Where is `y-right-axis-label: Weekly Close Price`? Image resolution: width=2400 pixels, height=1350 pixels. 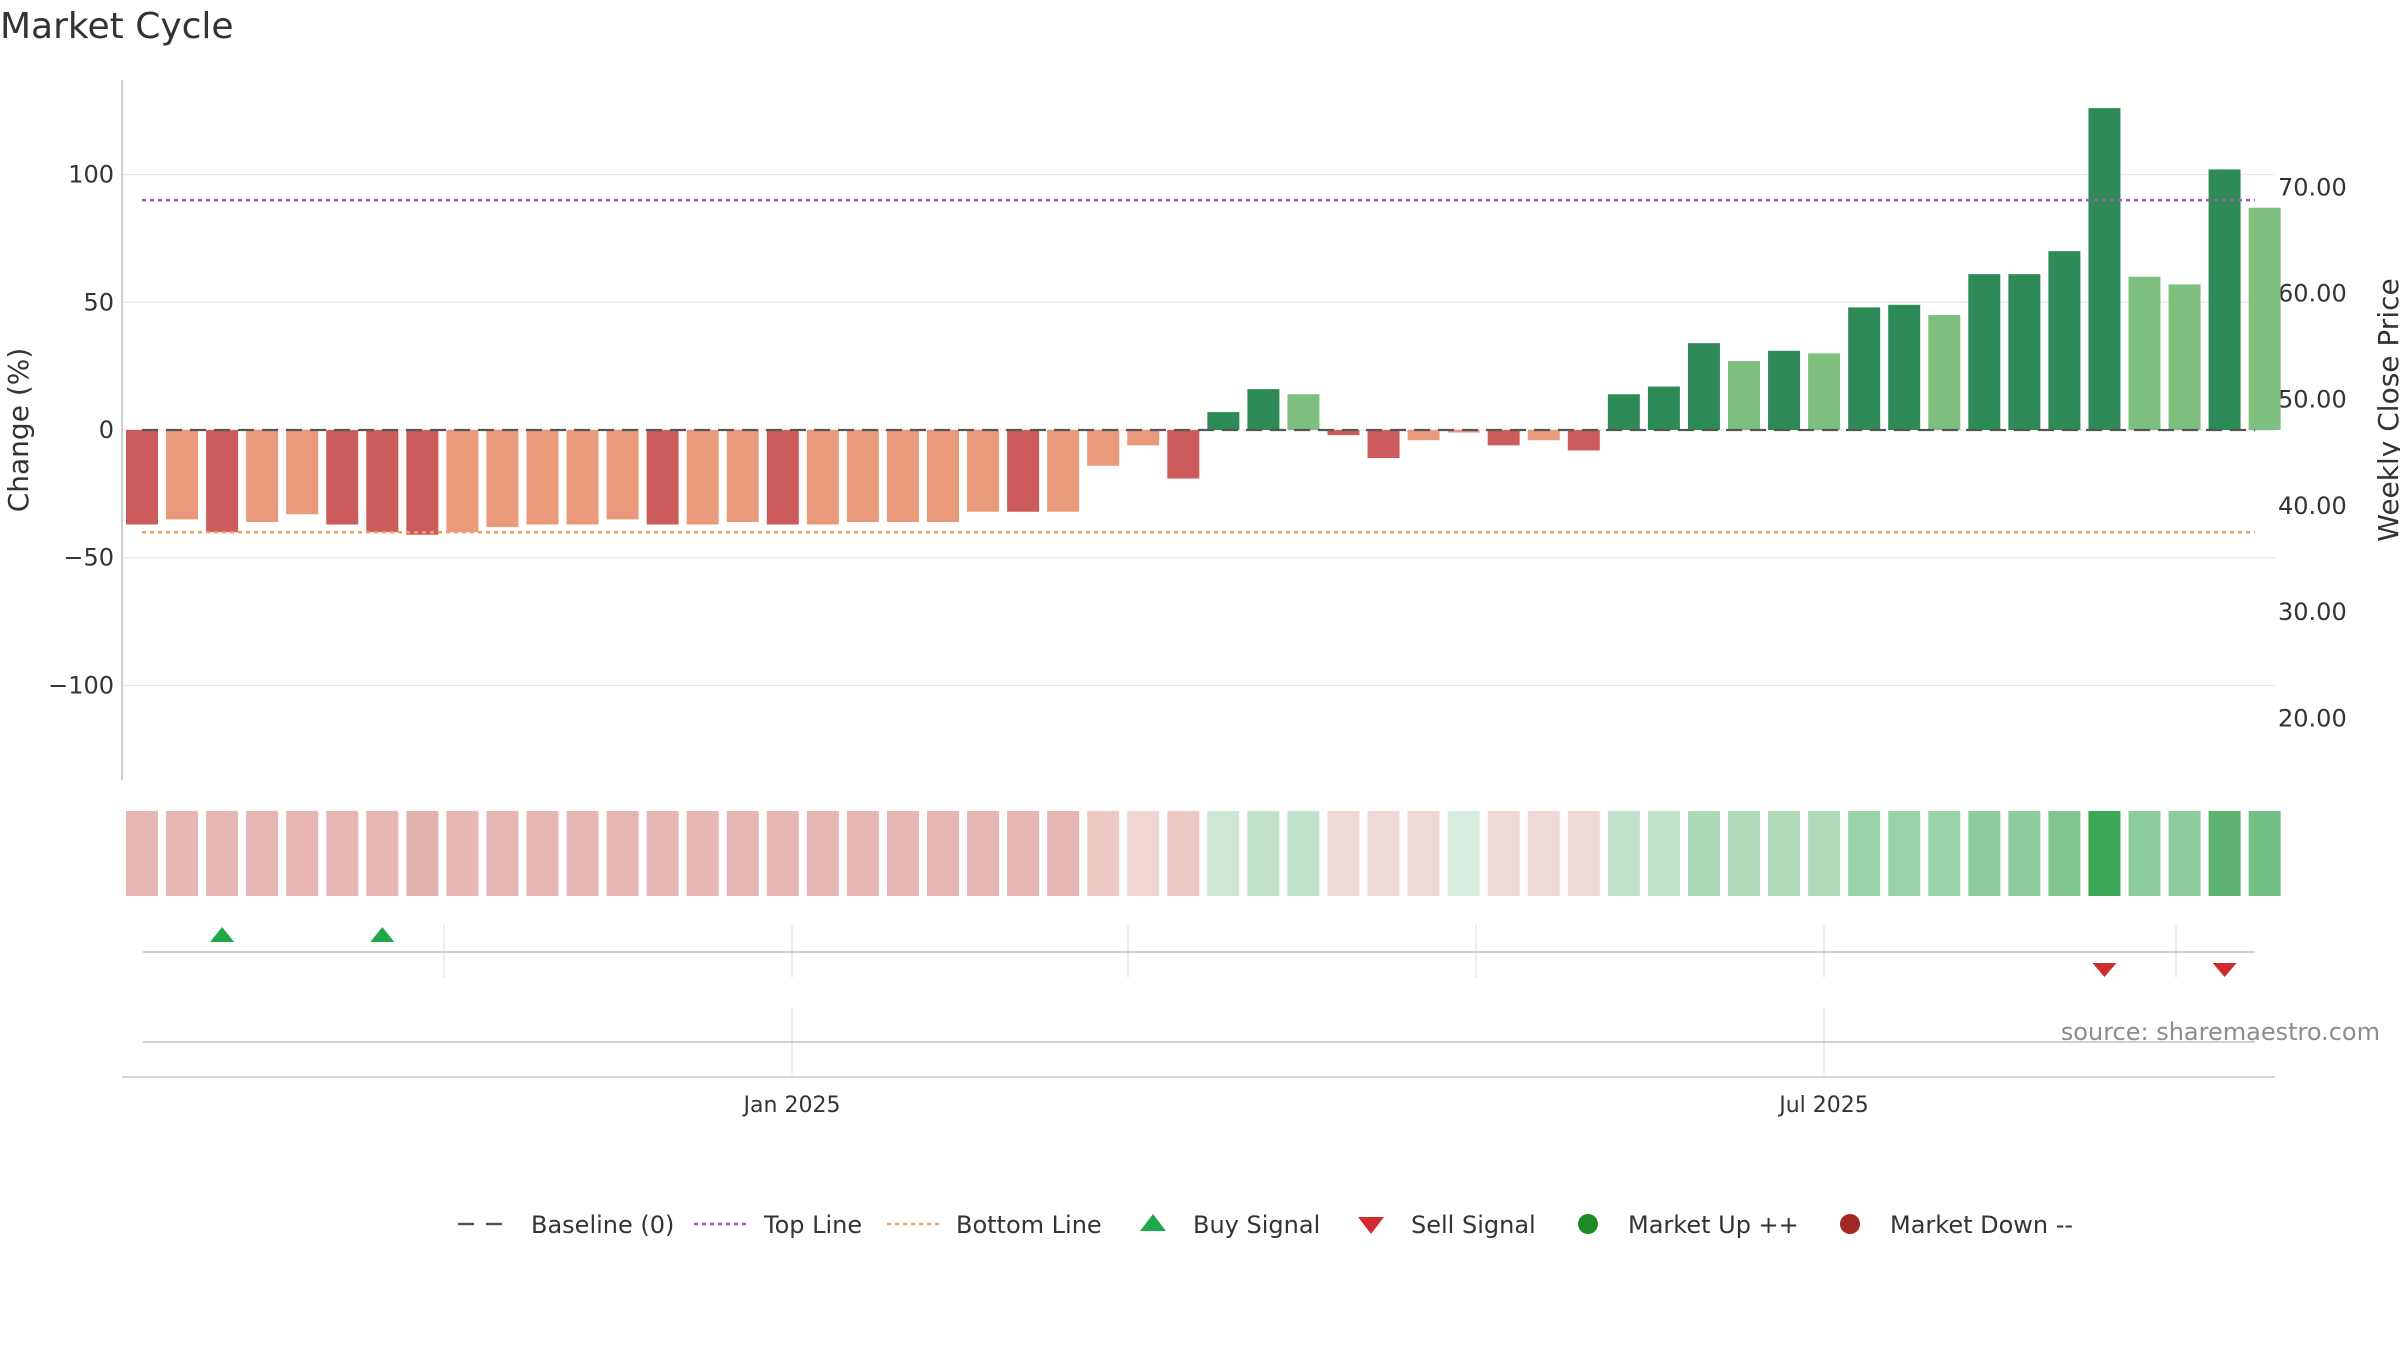
y-right-axis-label: Weekly Close Price is located at coordinates (2386, 409).